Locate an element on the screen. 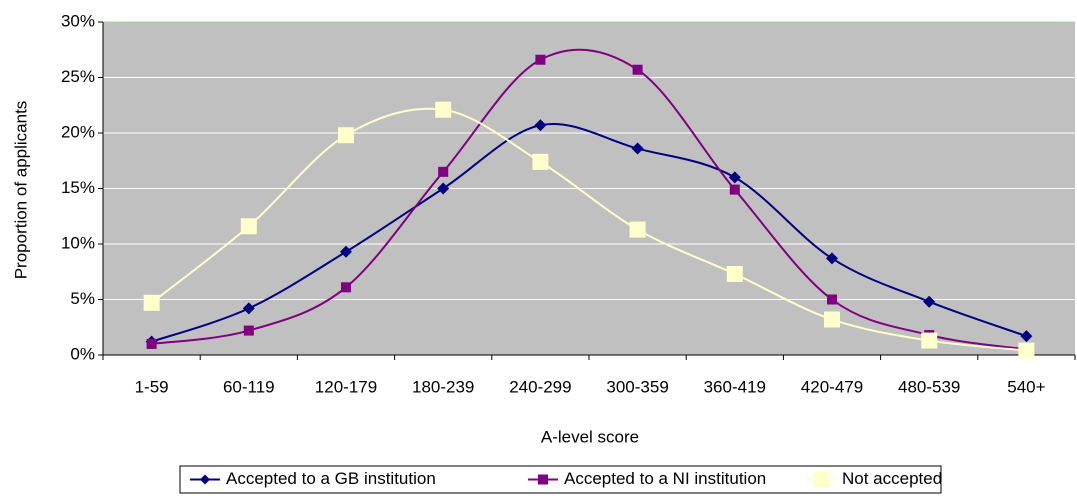 This screenshot has height=499, width=1077. x-tick-label: 360-419 is located at coordinates (735, 386).